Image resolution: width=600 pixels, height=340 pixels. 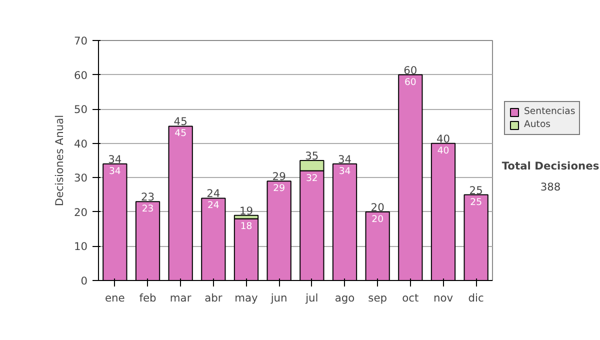 I want to click on x-tick-label: feb, so click(x=148, y=298).